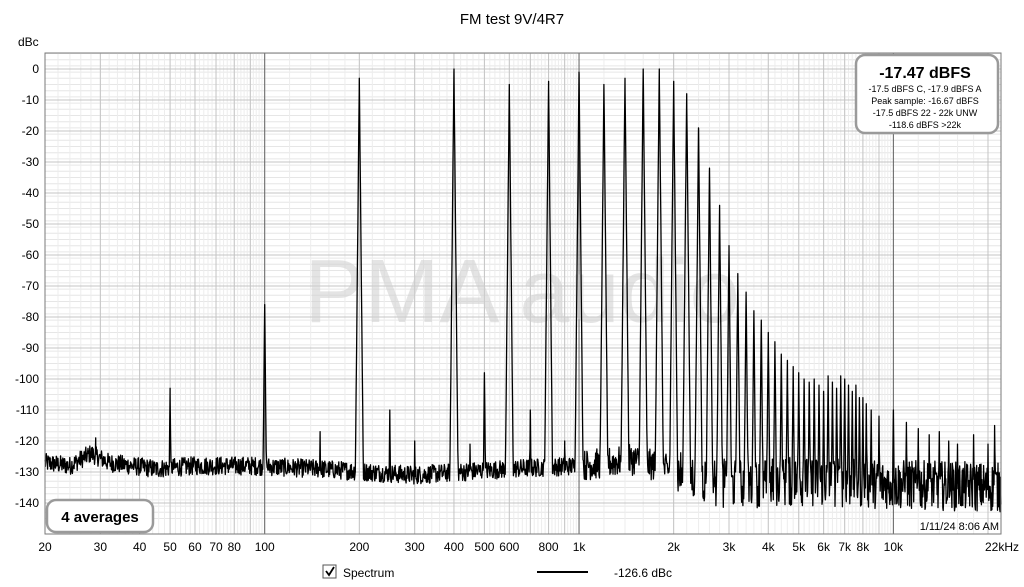  What do you see at coordinates (35, 69) in the screenshot?
I see `y-tick-label: 0` at bounding box center [35, 69].